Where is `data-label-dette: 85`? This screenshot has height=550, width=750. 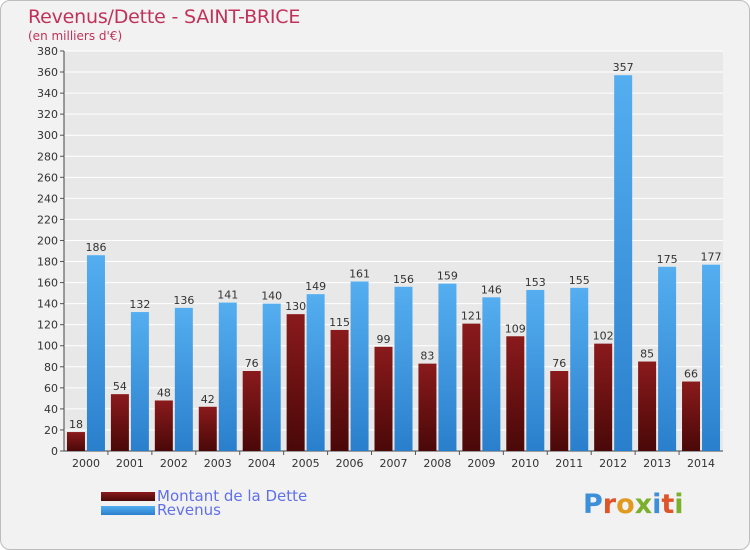 data-label-dette: 85 is located at coordinates (647, 354).